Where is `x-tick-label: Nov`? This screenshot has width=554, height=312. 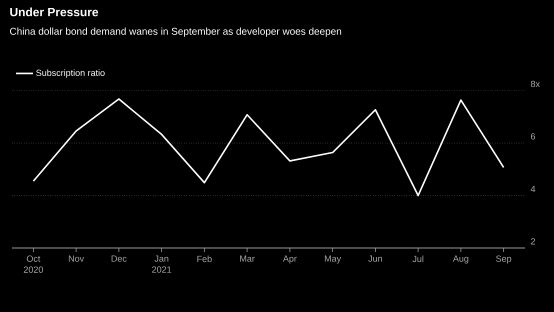
x-tick-label: Nov is located at coordinates (76, 259).